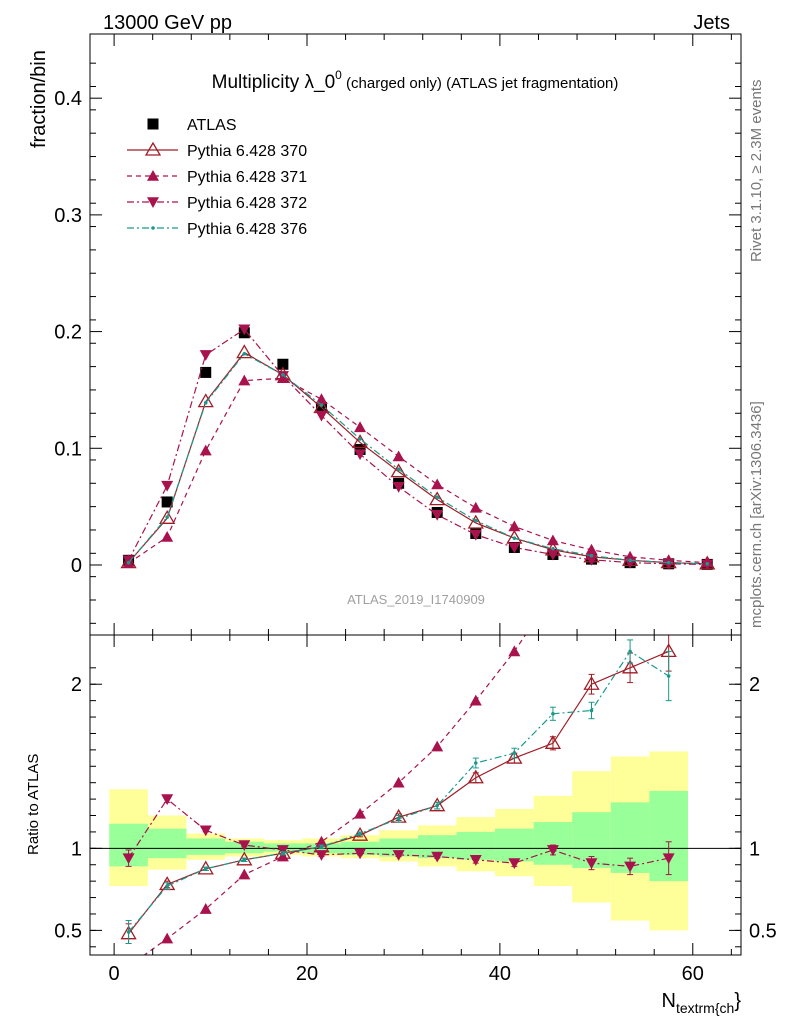  I want to click on legend-item: Pythia 6.428 371, so click(217, 177).